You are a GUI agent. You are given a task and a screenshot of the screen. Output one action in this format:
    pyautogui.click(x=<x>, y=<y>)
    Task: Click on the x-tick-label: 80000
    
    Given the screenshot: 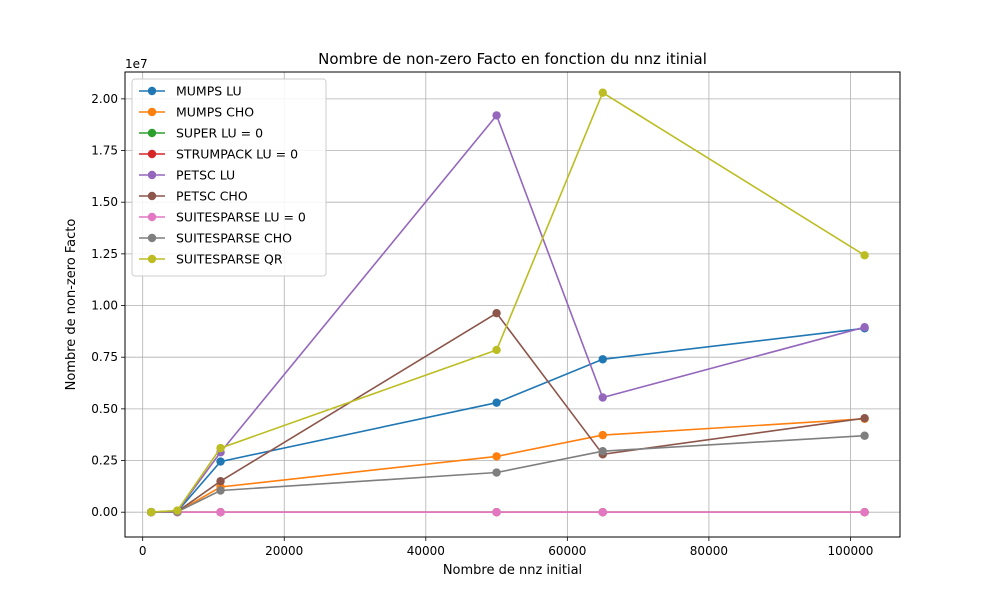 What is the action you would take?
    pyautogui.click(x=709, y=551)
    